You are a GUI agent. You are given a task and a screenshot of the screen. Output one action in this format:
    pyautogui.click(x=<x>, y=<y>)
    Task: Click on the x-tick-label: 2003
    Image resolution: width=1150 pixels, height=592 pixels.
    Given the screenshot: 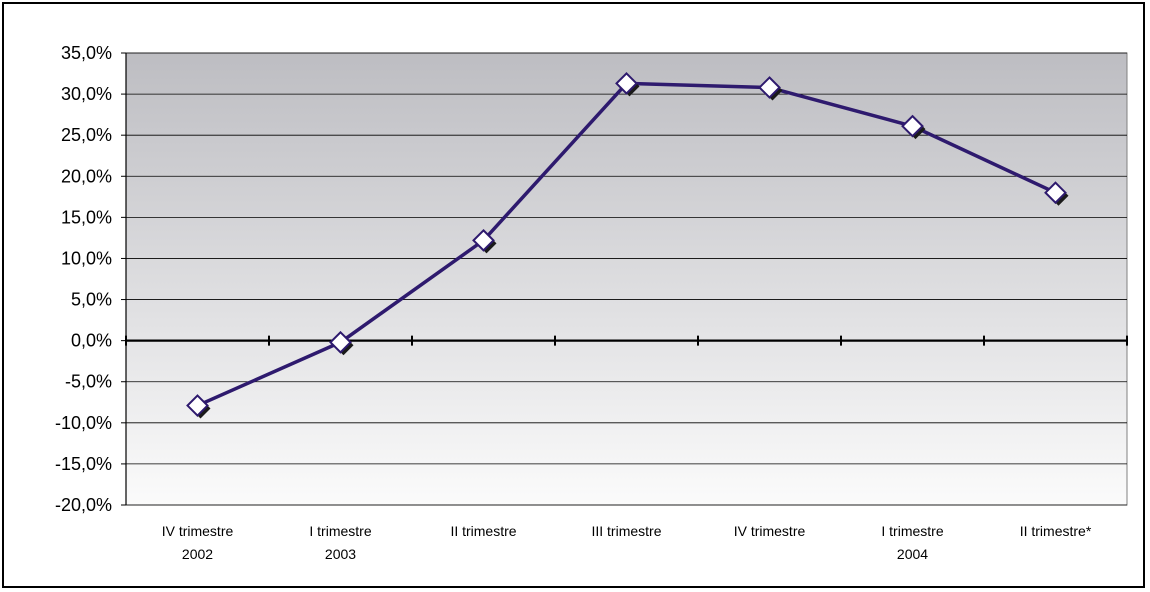 What is the action you would take?
    pyautogui.click(x=340, y=554)
    